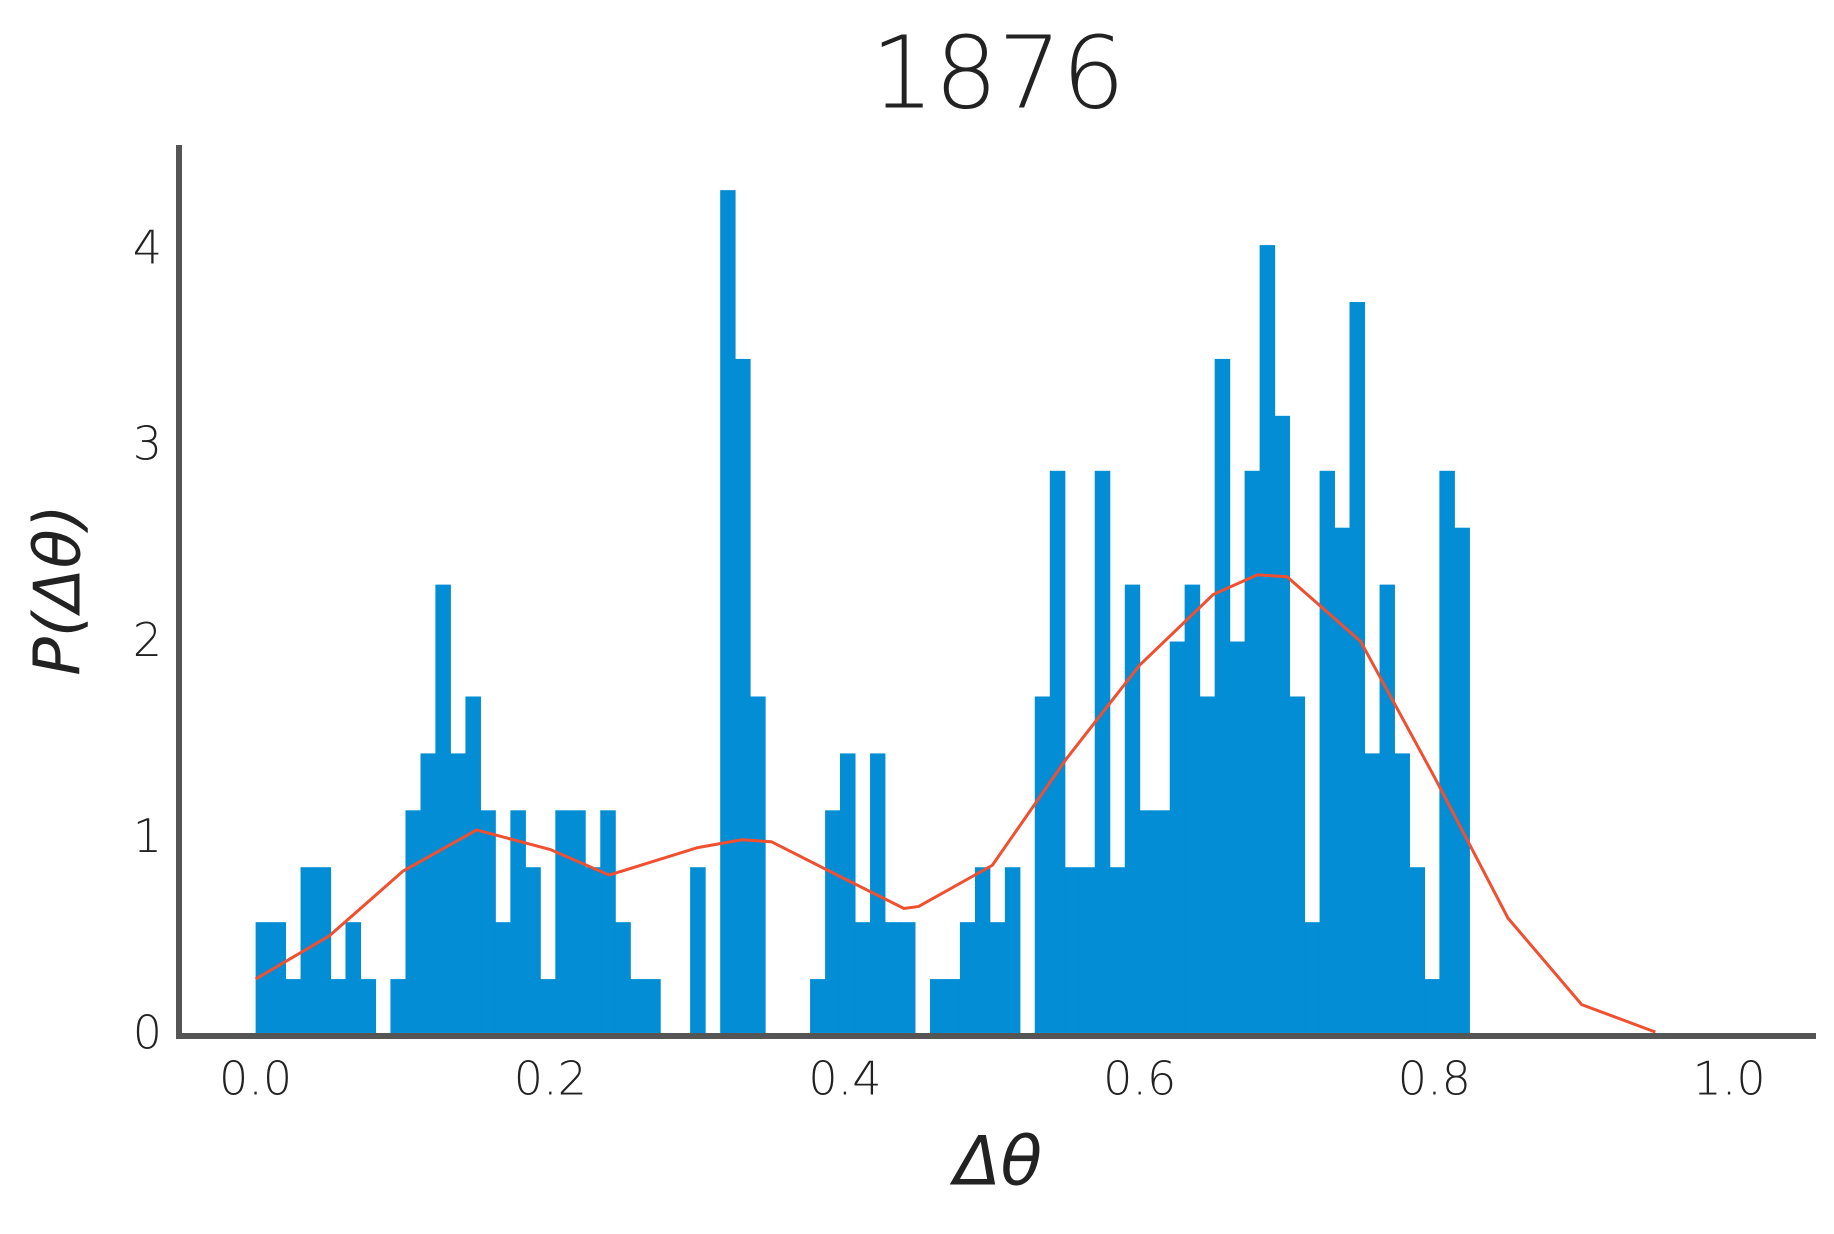  I want to click on x-tick-label: 0.8, so click(1434, 1079).